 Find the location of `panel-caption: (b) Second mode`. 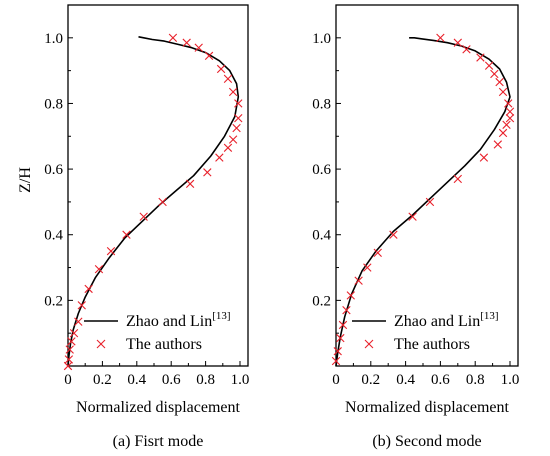

panel-caption: (b) Second mode is located at coordinates (426, 441).